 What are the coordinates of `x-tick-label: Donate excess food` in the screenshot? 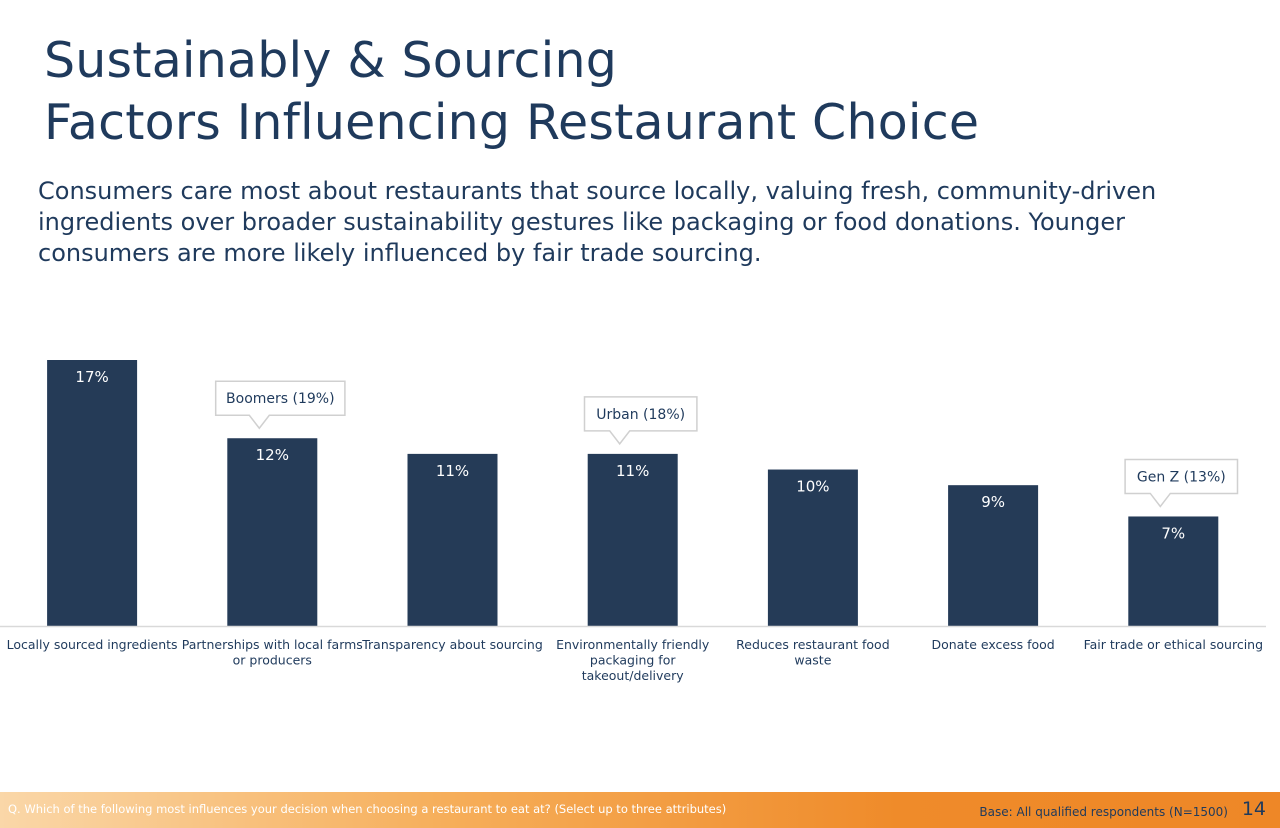 It's located at (992, 644).